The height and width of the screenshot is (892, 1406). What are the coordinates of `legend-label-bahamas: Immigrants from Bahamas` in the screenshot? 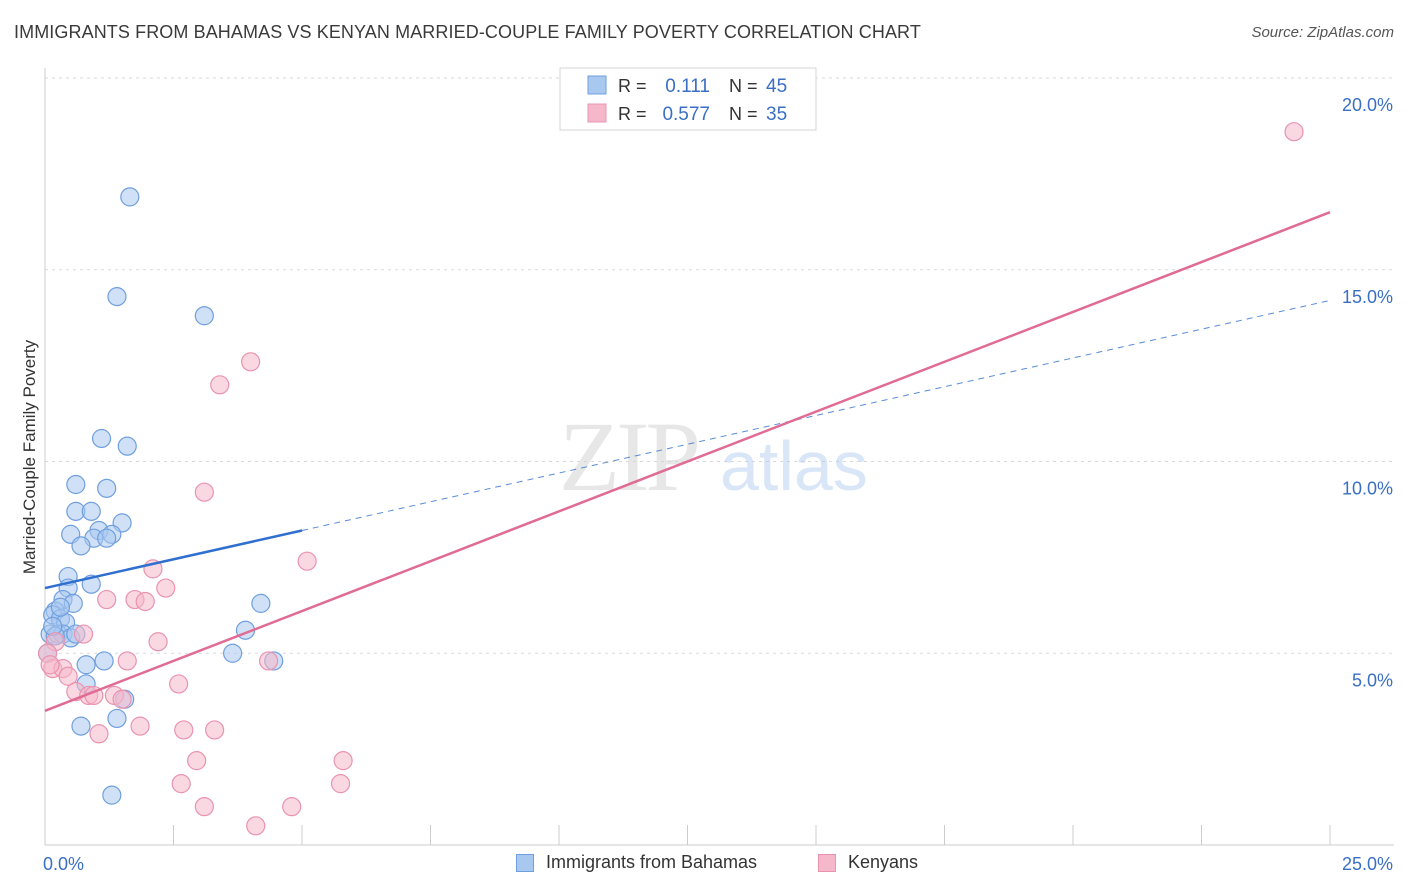 It's located at (652, 862).